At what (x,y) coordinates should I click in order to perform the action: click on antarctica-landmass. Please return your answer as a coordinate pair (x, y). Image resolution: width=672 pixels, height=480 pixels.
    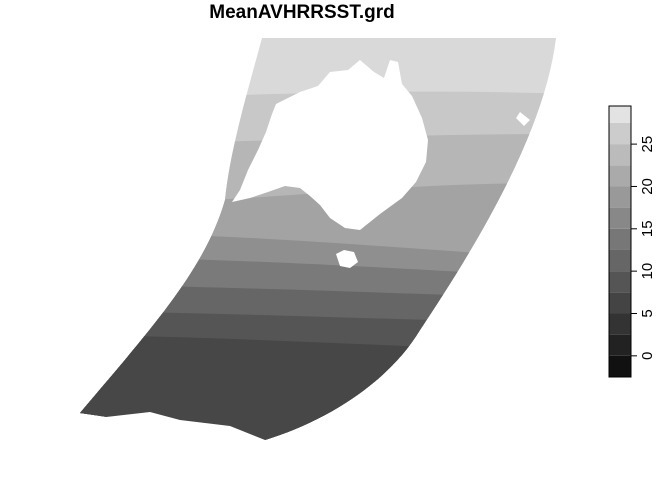
    Looking at the image, I should click on (132, 446).